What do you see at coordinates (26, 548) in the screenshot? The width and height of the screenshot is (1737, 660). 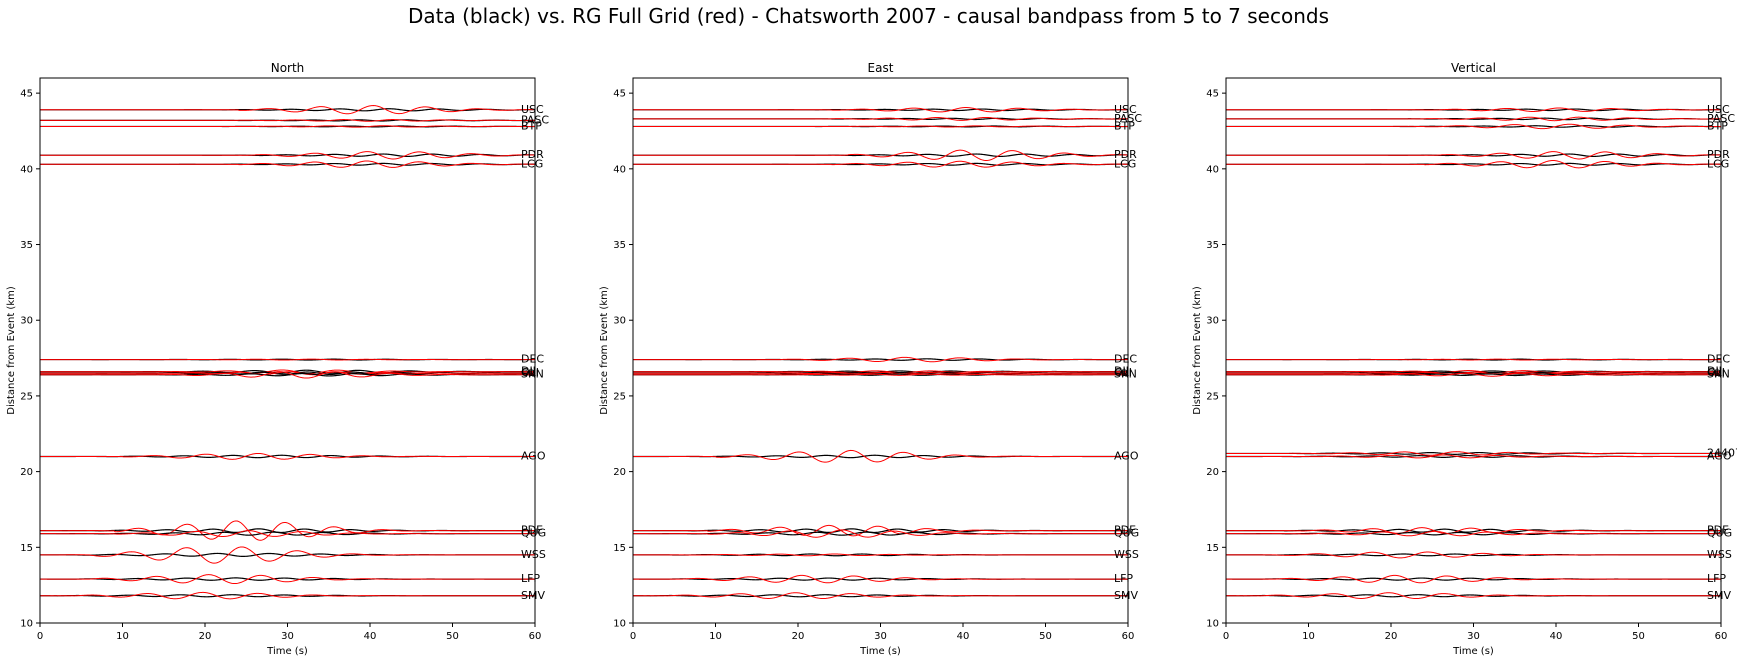 I see `y-tick-label: 15` at bounding box center [26, 548].